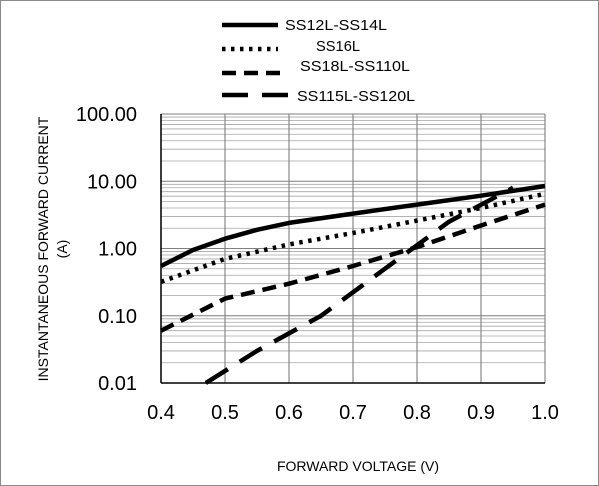 The height and width of the screenshot is (486, 599). Describe the element at coordinates (338, 46) in the screenshot. I see `legend-label-ss16l: SS16L` at that location.